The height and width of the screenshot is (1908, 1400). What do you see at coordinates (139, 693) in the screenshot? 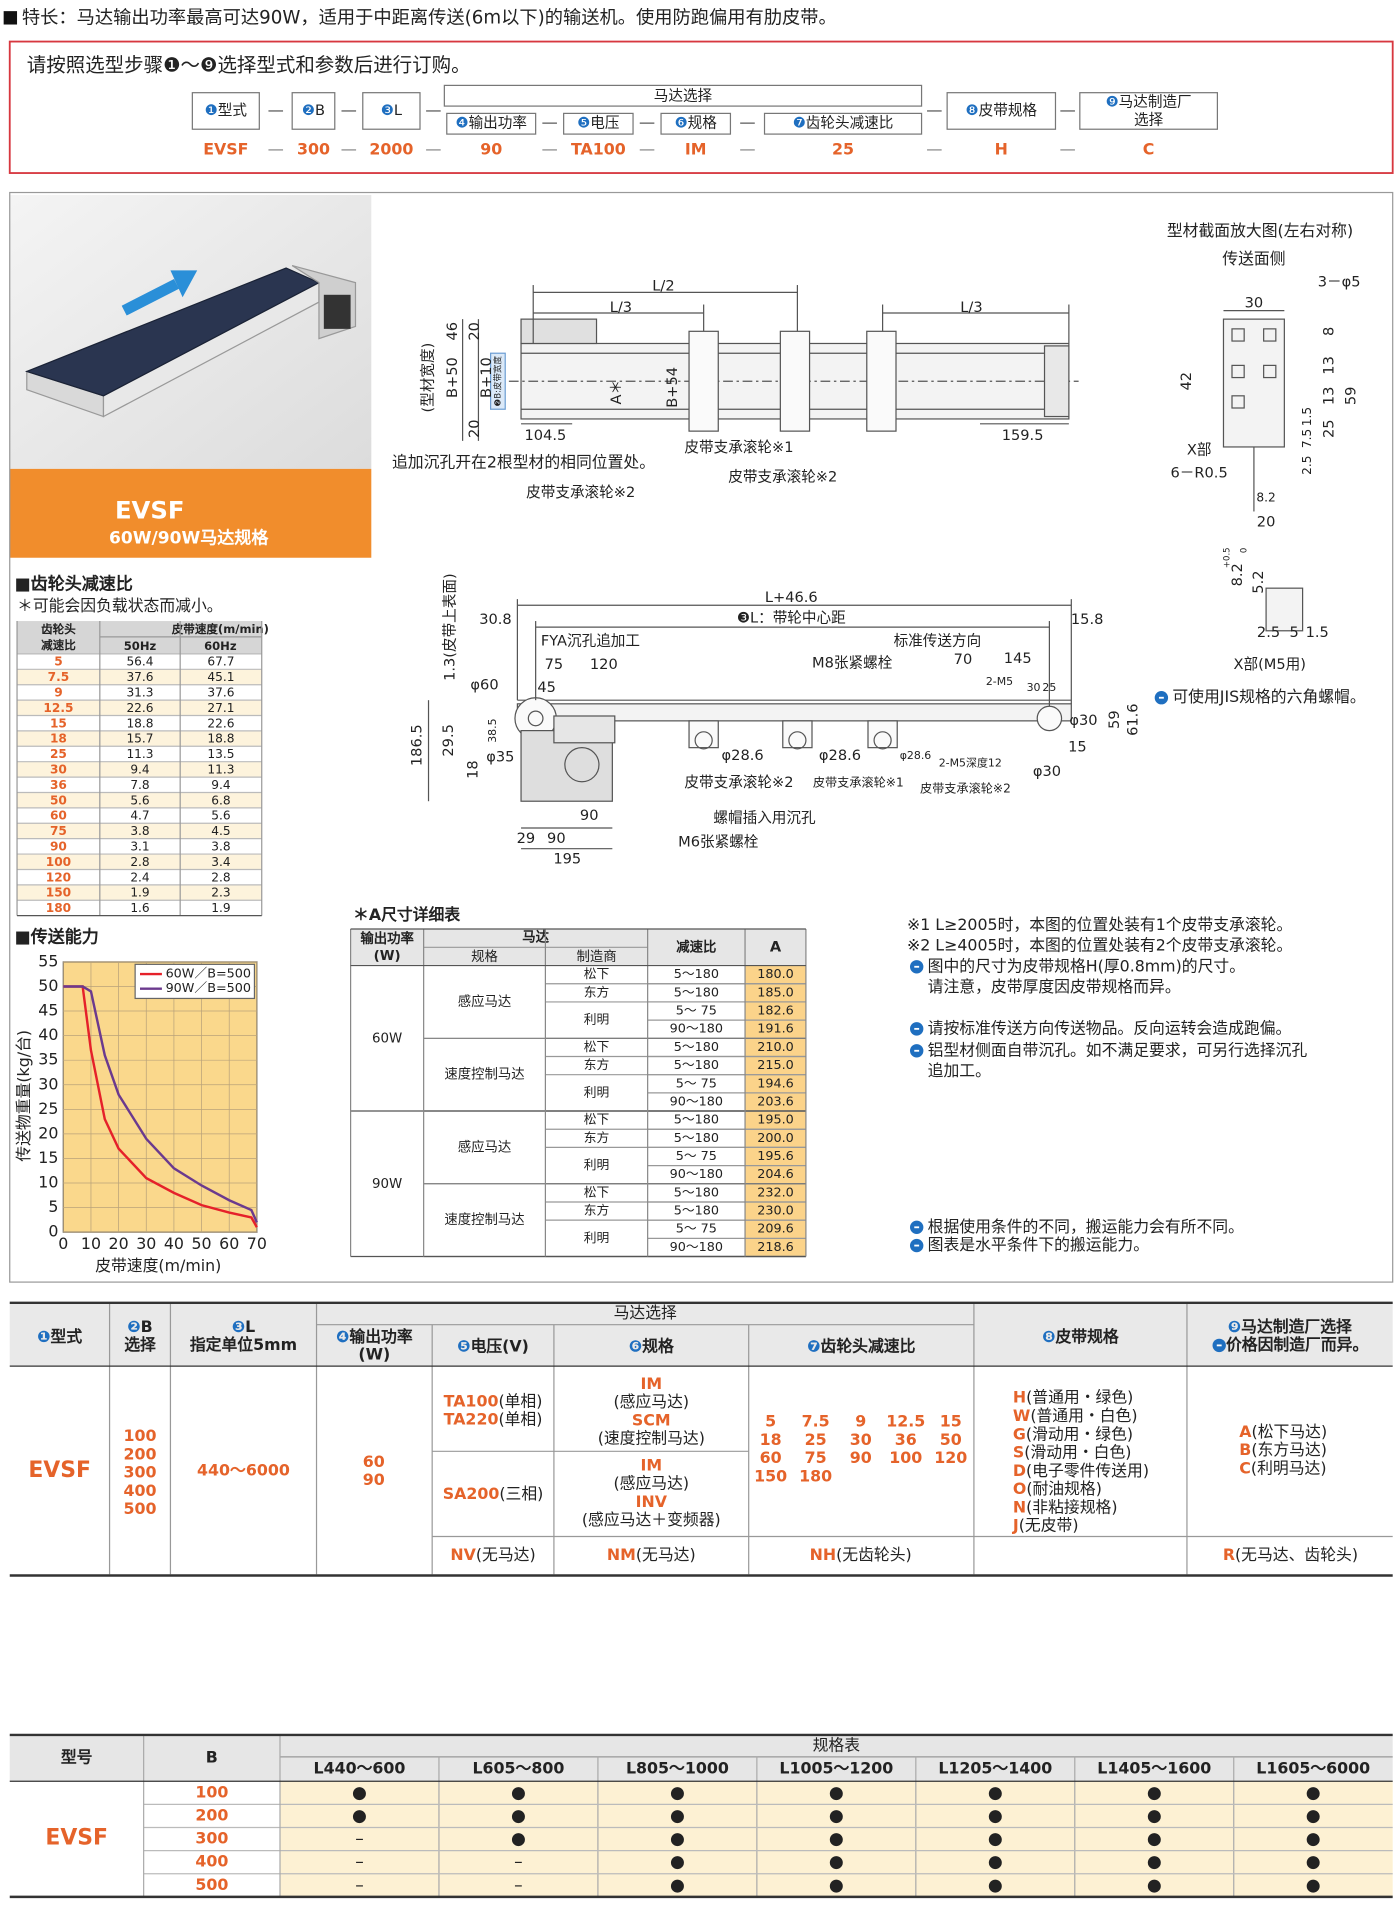
I see `table-cell: 31.3` at bounding box center [139, 693].